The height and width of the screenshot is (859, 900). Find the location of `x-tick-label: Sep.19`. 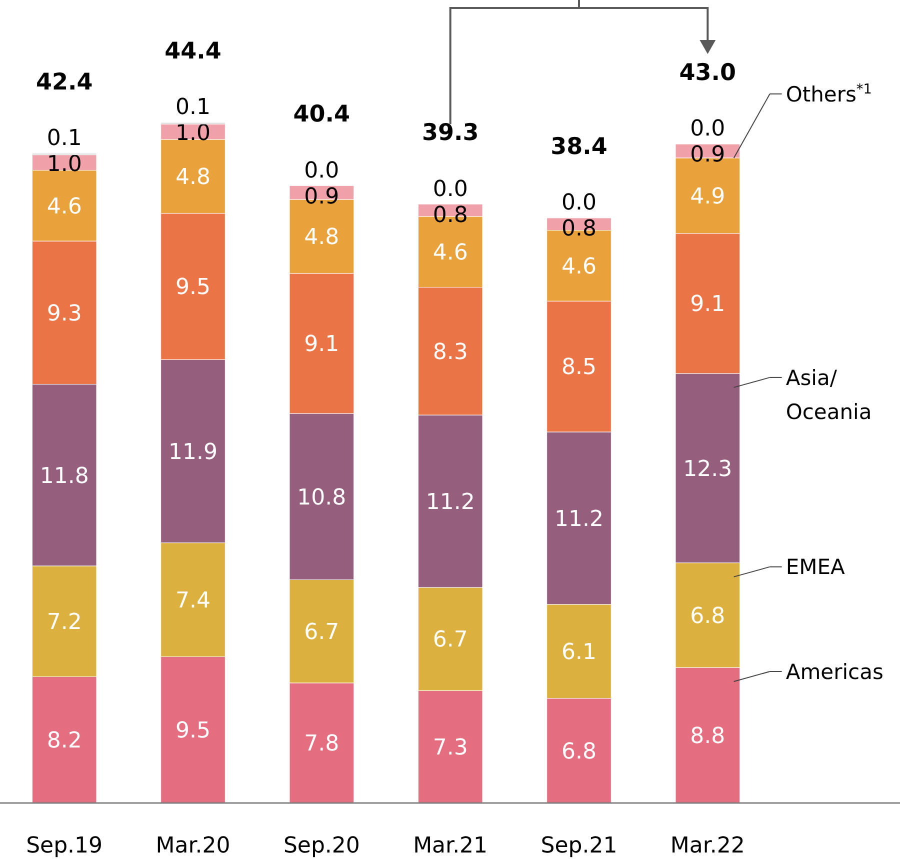

x-tick-label: Sep.19 is located at coordinates (64, 846).